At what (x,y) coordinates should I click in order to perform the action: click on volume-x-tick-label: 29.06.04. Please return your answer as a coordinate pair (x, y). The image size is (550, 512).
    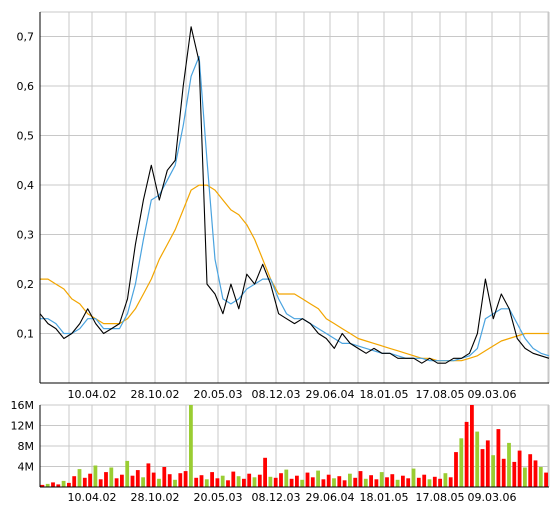
    Looking at the image, I should click on (330, 497).